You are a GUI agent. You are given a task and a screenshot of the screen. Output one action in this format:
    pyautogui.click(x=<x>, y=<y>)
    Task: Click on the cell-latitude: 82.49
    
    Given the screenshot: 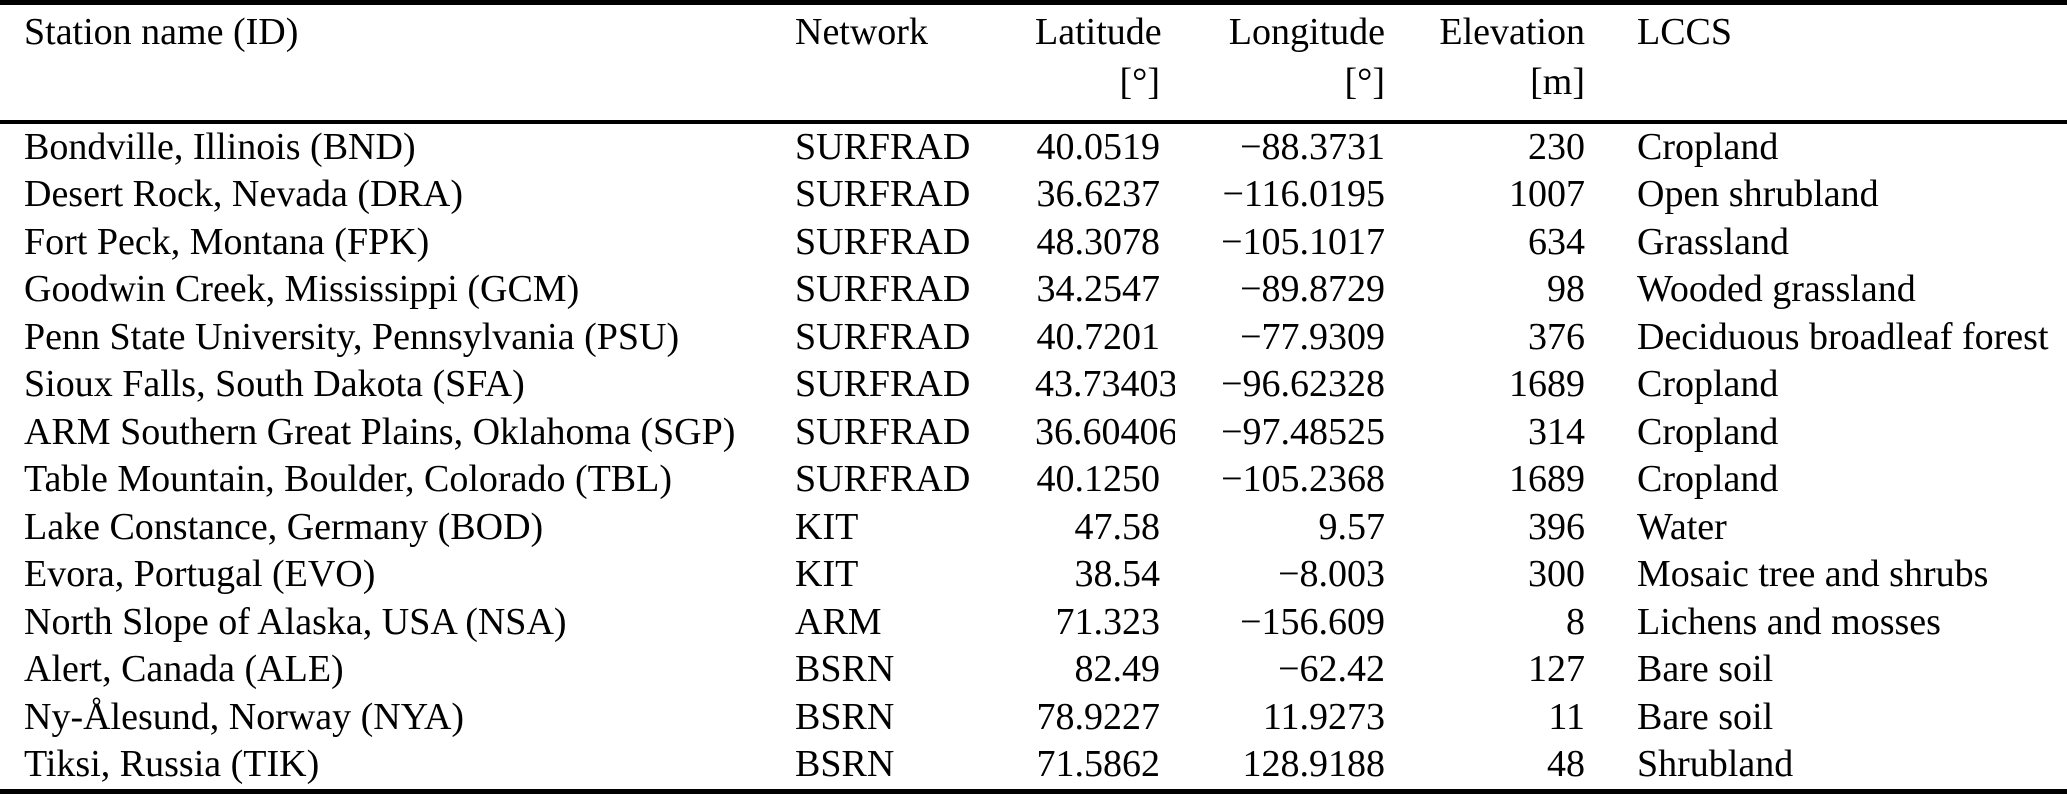 What is the action you would take?
    pyautogui.click(x=1117, y=669)
    